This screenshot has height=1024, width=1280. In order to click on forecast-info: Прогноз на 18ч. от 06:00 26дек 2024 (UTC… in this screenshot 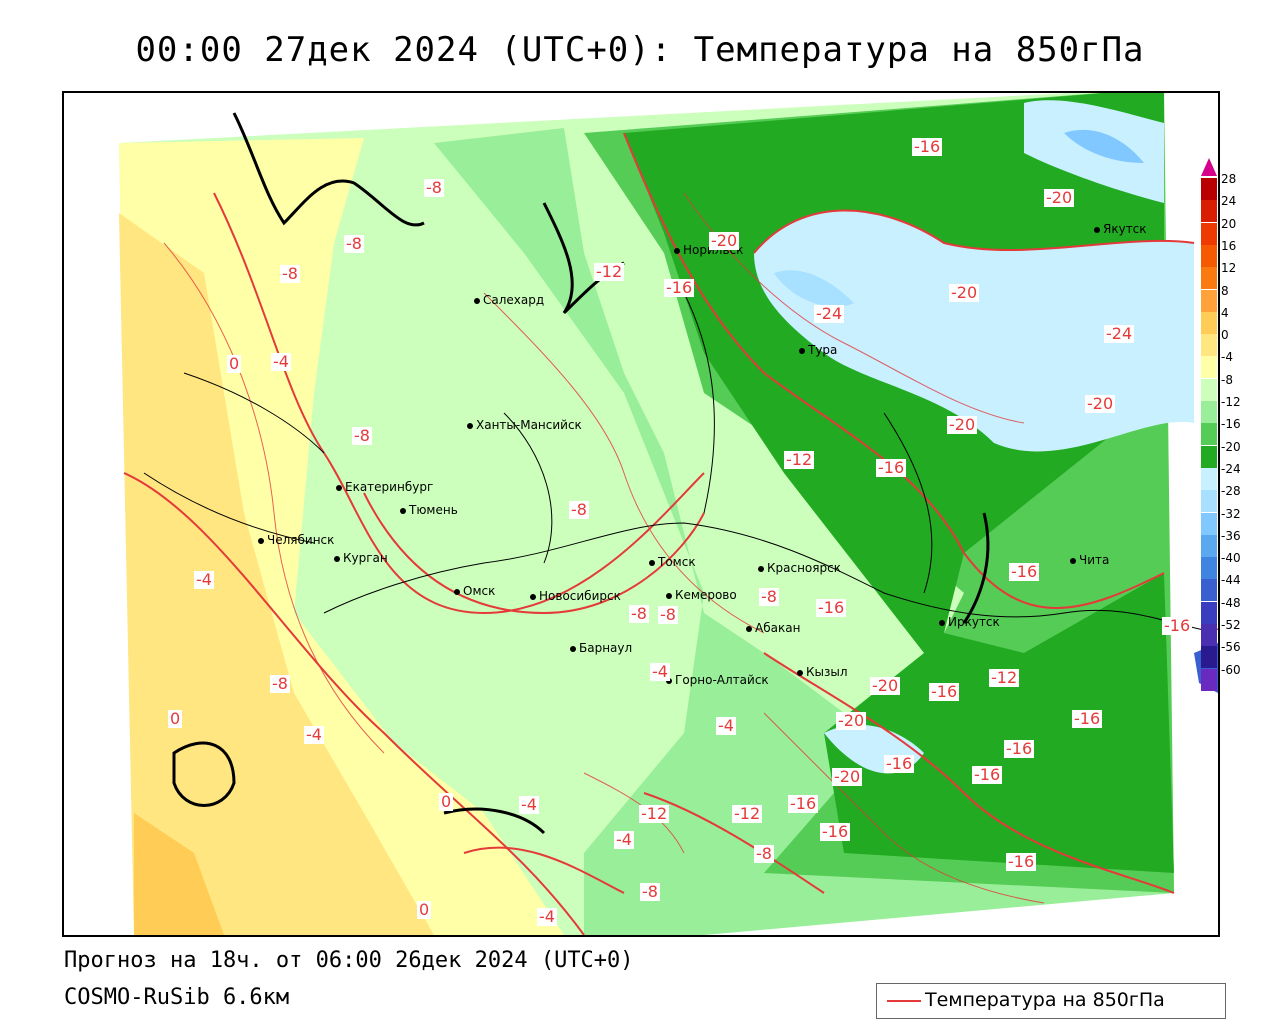, I will do `click(349, 960)`.